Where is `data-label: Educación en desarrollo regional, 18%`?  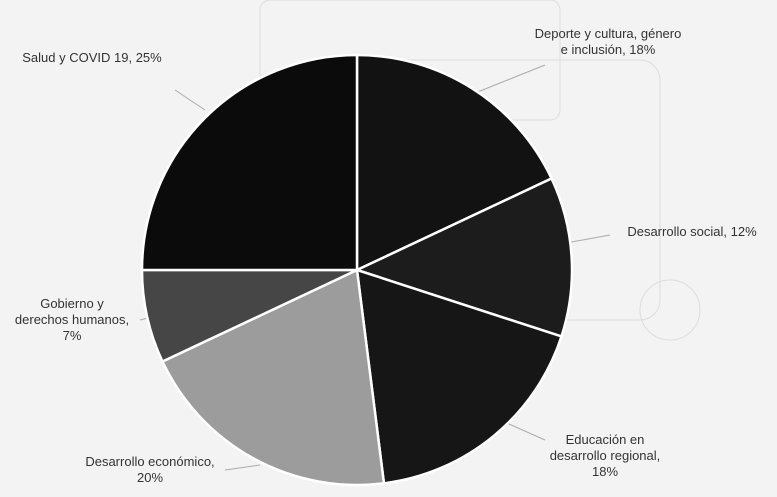
data-label: Educación en desarrollo regional, 18% is located at coordinates (605, 455).